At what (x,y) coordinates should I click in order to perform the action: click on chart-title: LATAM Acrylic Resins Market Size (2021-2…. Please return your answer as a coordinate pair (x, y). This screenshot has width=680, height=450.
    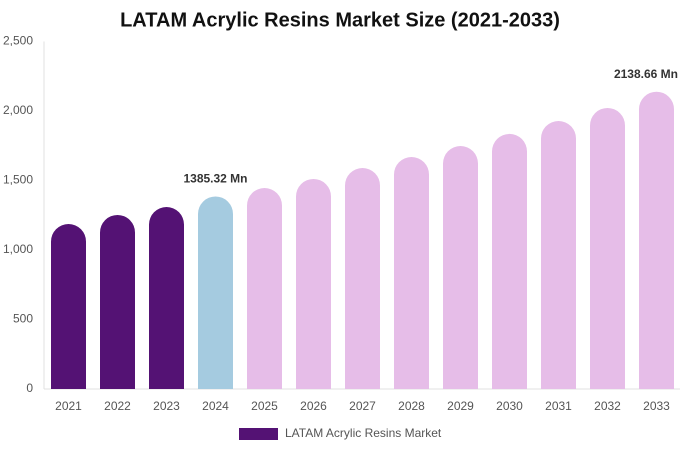
    Looking at the image, I should click on (340, 20).